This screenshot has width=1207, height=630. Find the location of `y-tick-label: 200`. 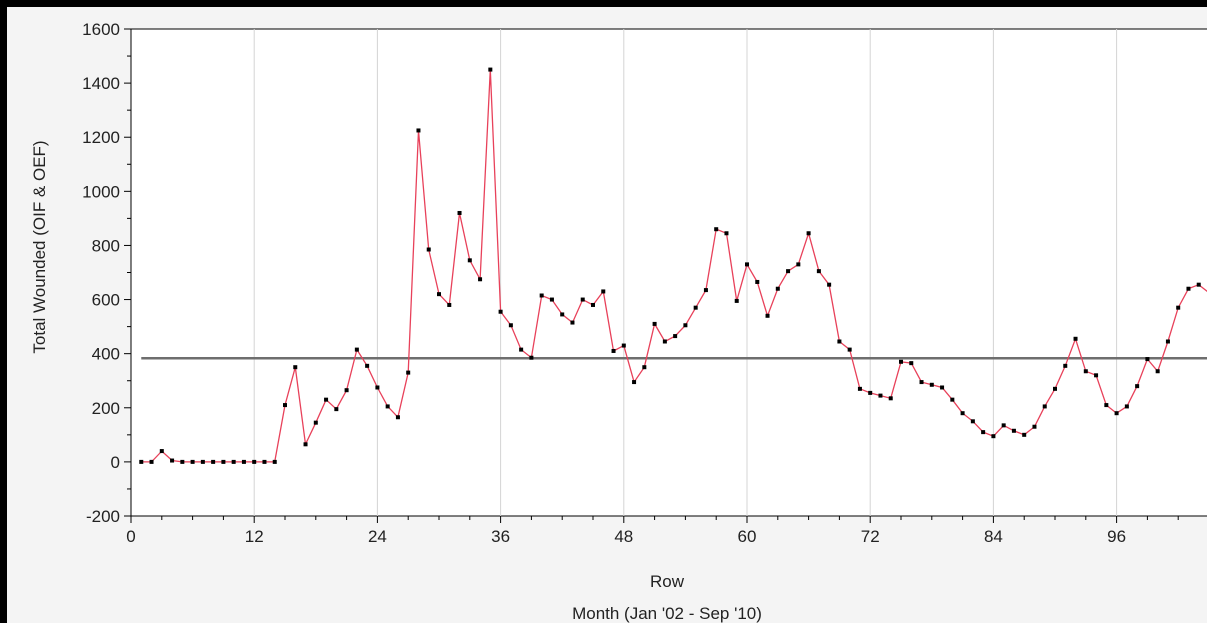

y-tick-label: 200 is located at coordinates (106, 408).